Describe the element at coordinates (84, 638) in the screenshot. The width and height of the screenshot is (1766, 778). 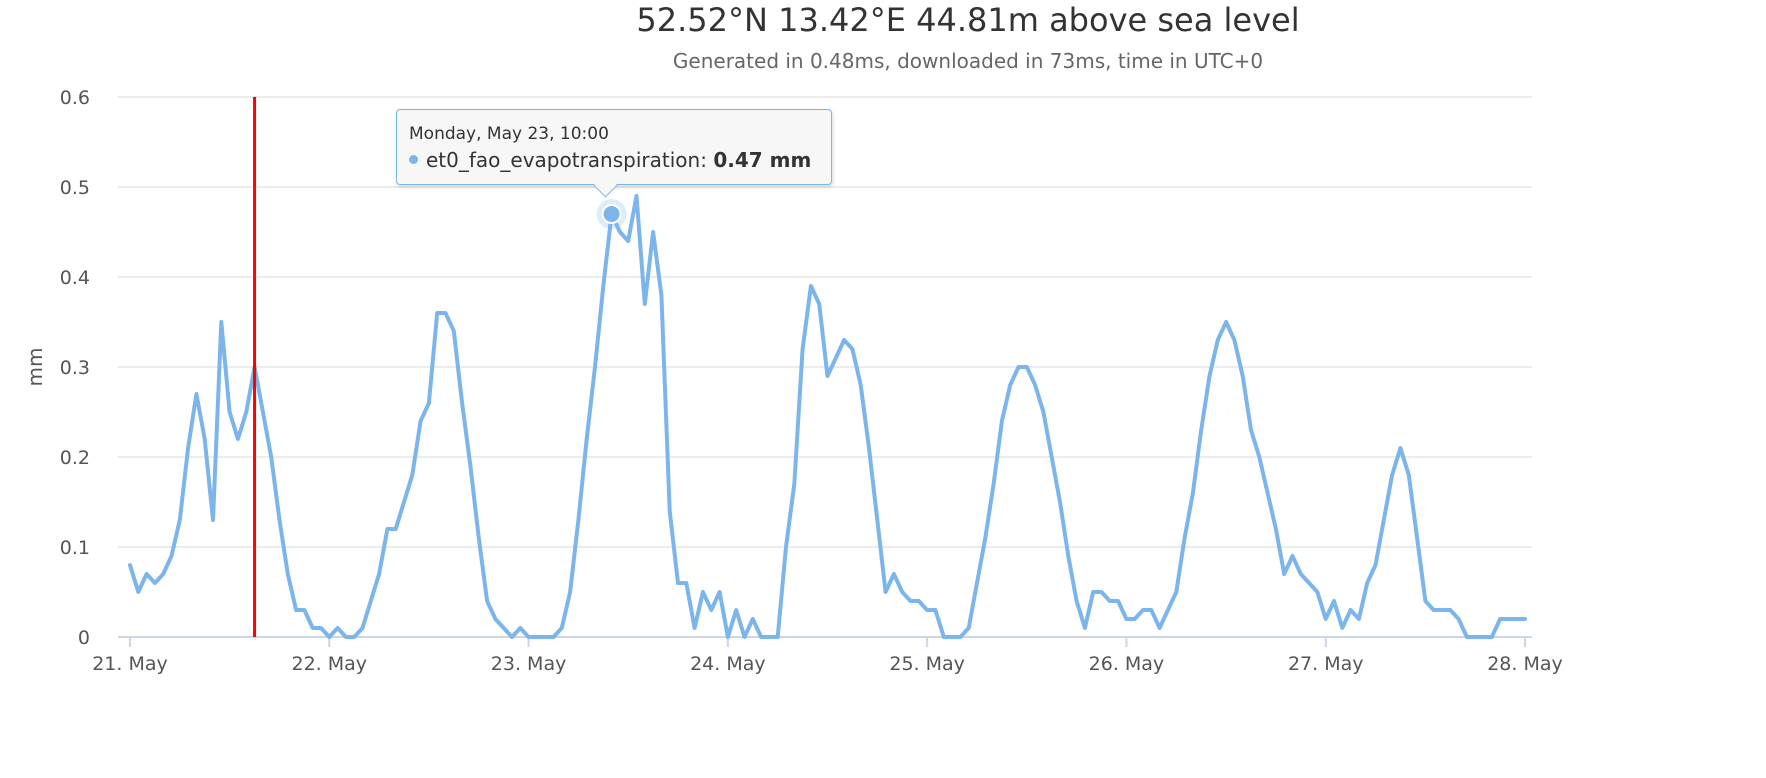
I see `y-tick-label: 0` at that location.